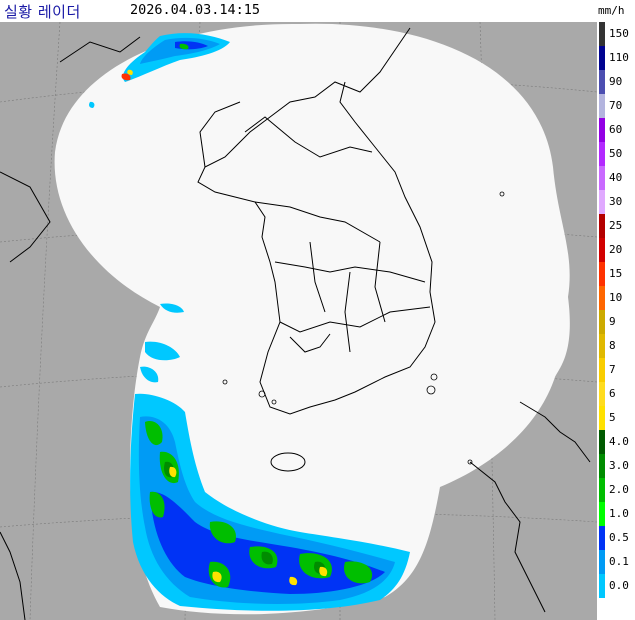 This screenshot has width=635, height=620. I want to click on legend-row: 110, so click(616, 58).